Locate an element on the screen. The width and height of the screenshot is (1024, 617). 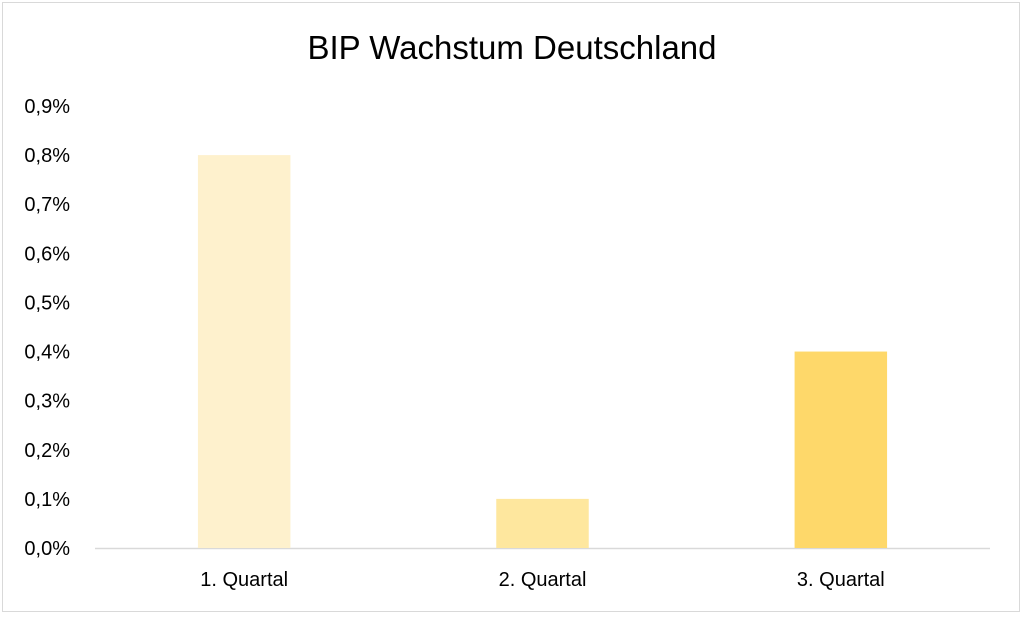
y-tick-label: 0,6% is located at coordinates (47, 254).